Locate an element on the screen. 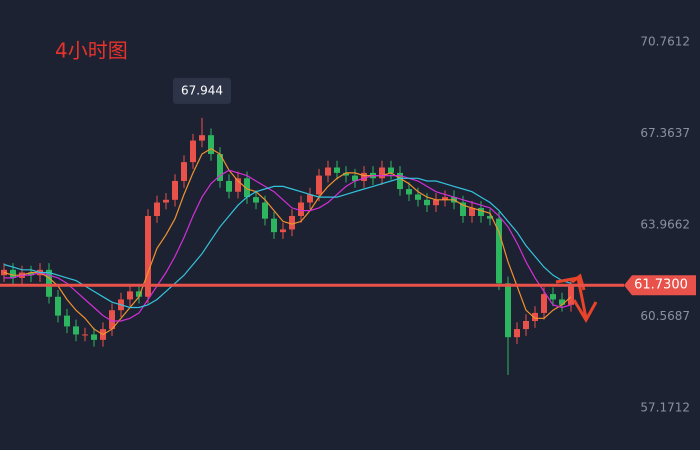 This screenshot has height=450, width=700. annotation-label: 67.944 is located at coordinates (202, 90).